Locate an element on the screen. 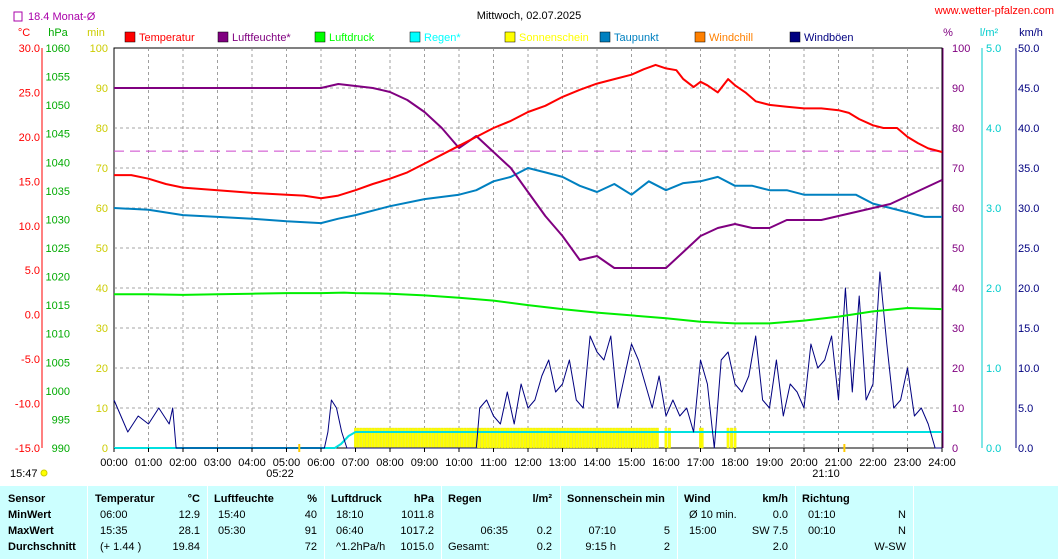 This screenshot has height=559, width=1058. tick-label-rain_lm2: 3.0 is located at coordinates (993, 209).